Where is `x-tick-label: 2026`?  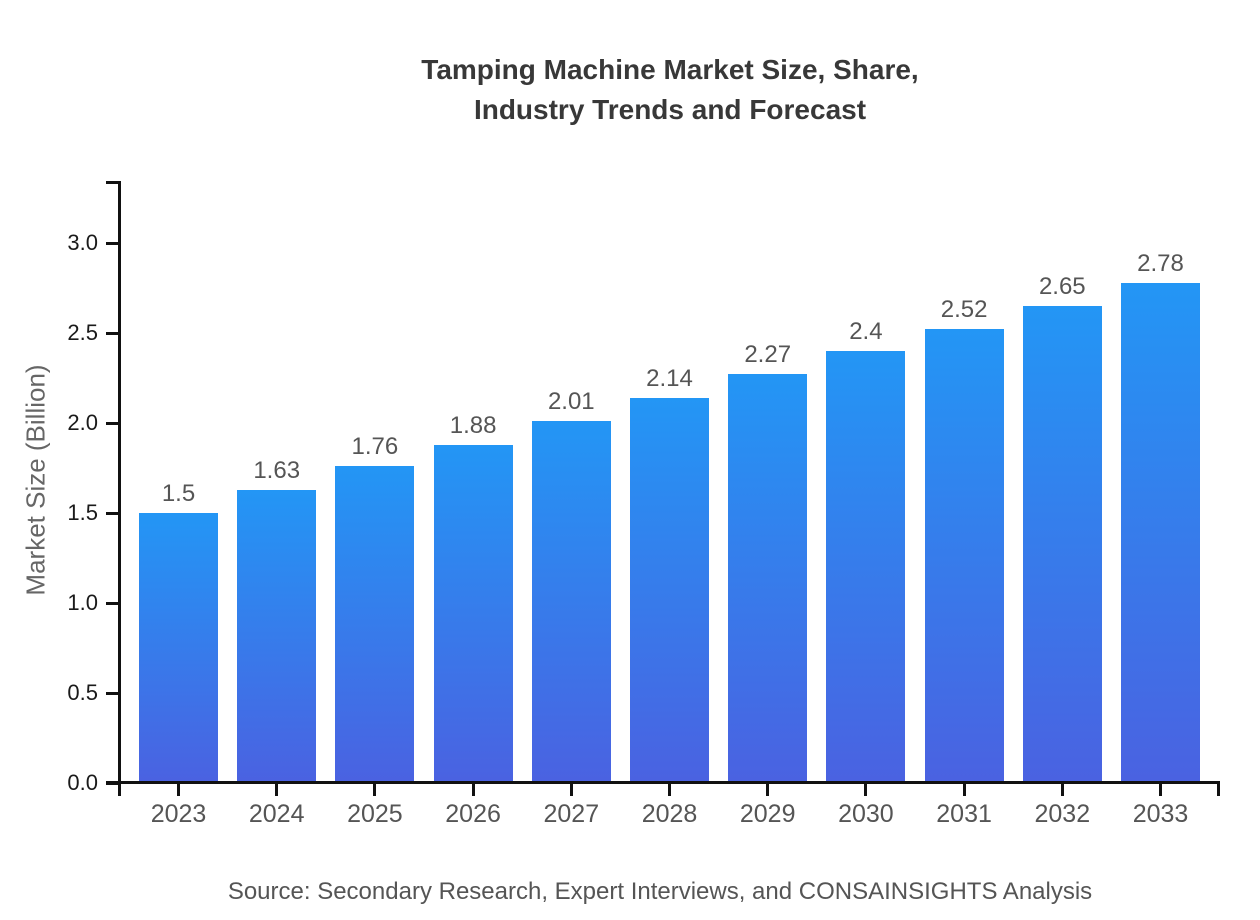
x-tick-label: 2026 is located at coordinates (473, 814).